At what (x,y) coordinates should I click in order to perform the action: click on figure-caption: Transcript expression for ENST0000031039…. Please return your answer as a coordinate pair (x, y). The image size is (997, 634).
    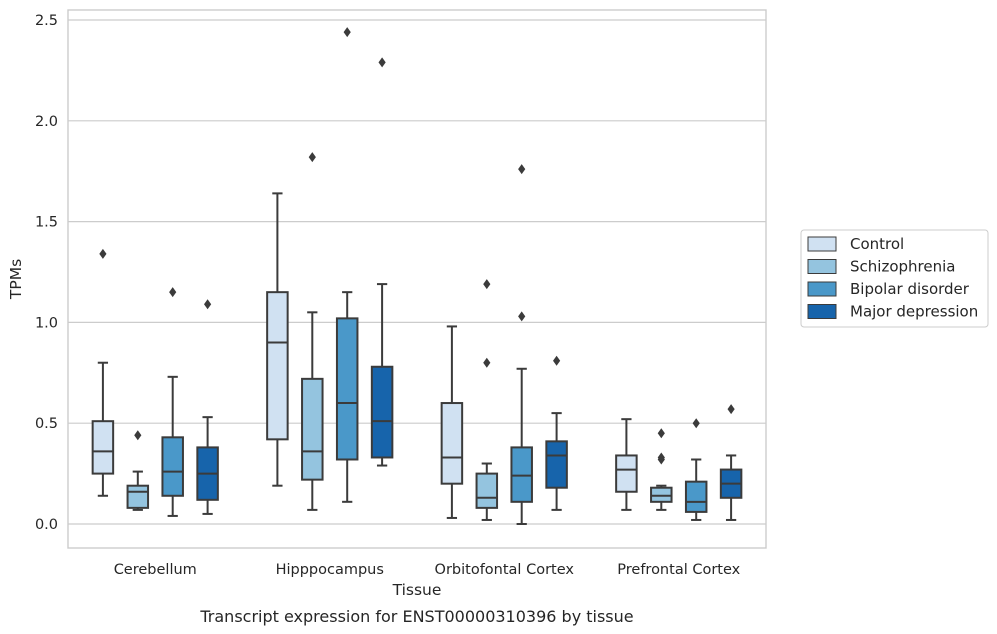
    Looking at the image, I should click on (416, 616).